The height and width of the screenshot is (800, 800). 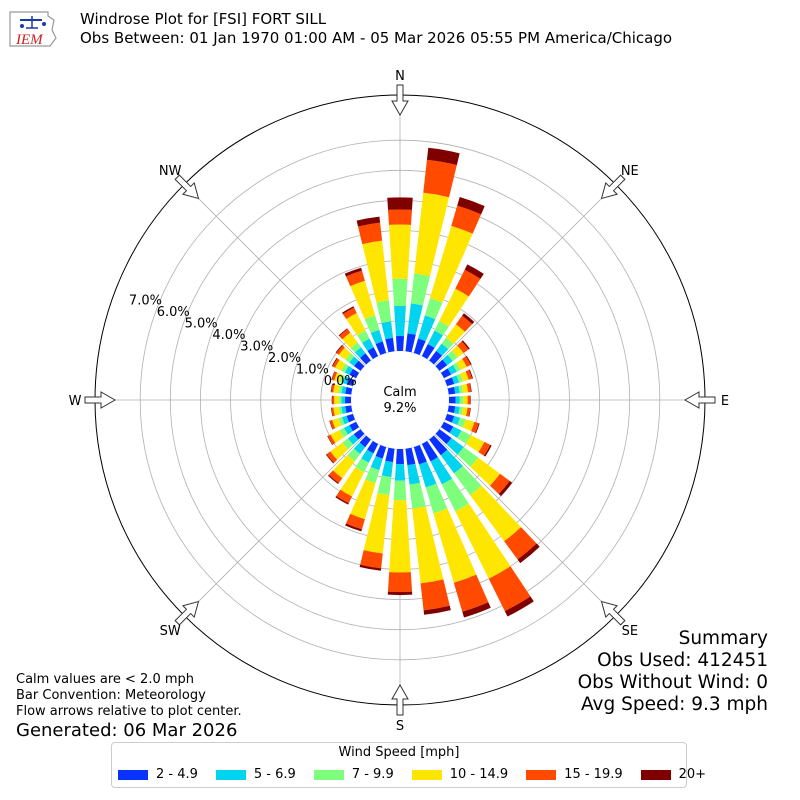 I want to click on compass-label: SE, so click(x=630, y=631).